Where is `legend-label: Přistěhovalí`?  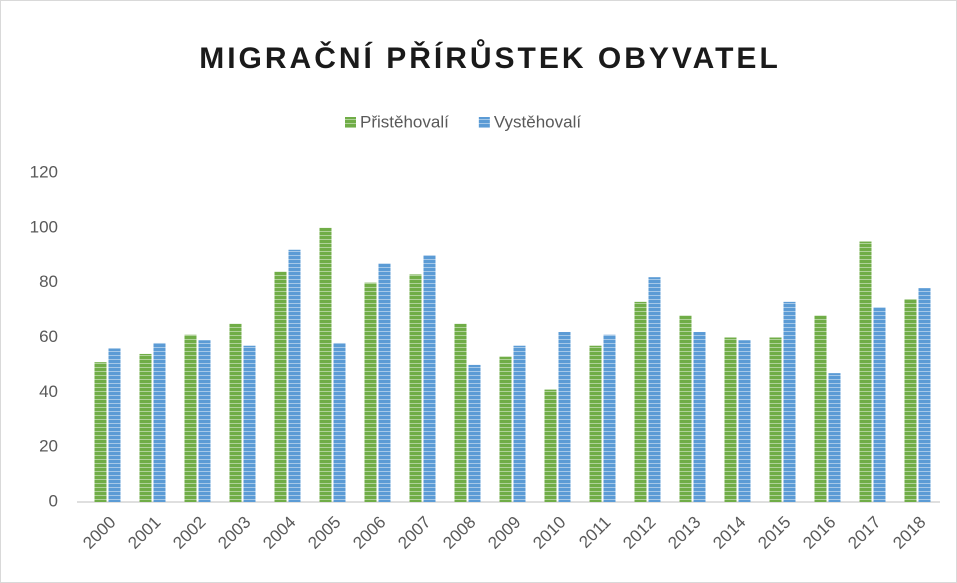
legend-label: Přistěhovalí is located at coordinates (404, 121).